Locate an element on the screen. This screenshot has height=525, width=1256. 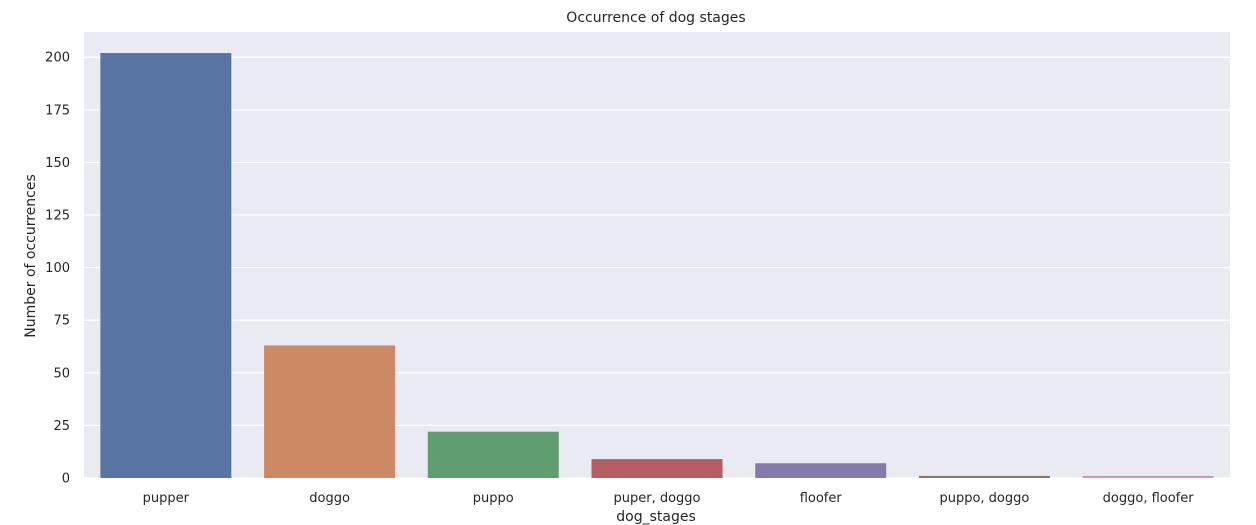
y-tick-label: 100 is located at coordinates (57, 268).